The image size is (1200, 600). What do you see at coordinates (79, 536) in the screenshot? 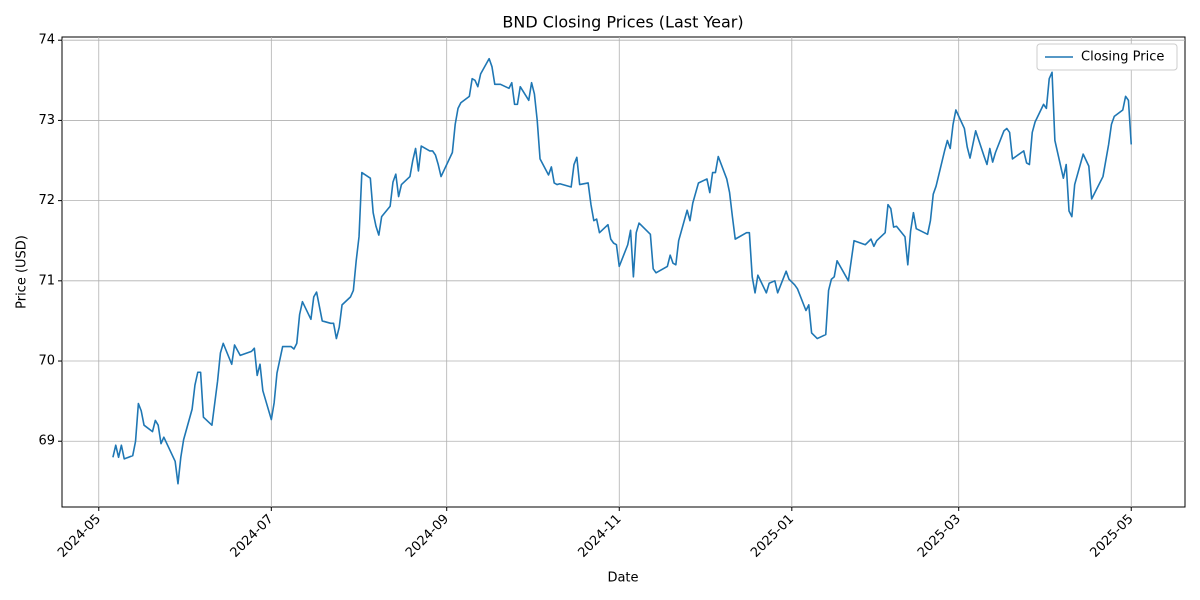
I see `x-tick-label: 2024-05` at bounding box center [79, 536].